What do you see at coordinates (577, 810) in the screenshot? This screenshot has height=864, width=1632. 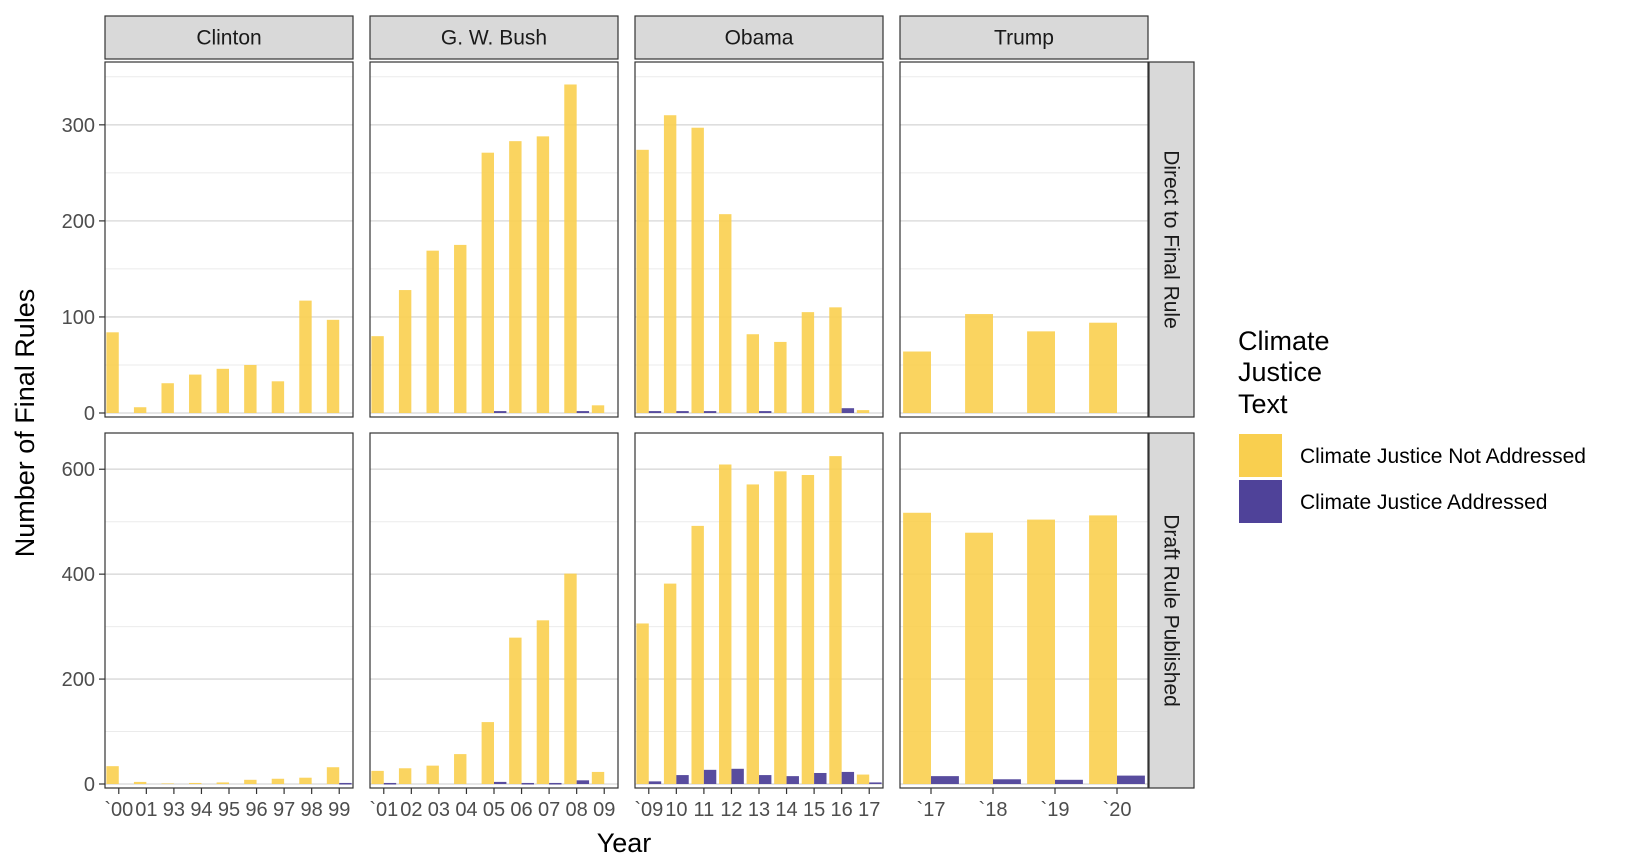 I see `x-tick-label: 08` at bounding box center [577, 810].